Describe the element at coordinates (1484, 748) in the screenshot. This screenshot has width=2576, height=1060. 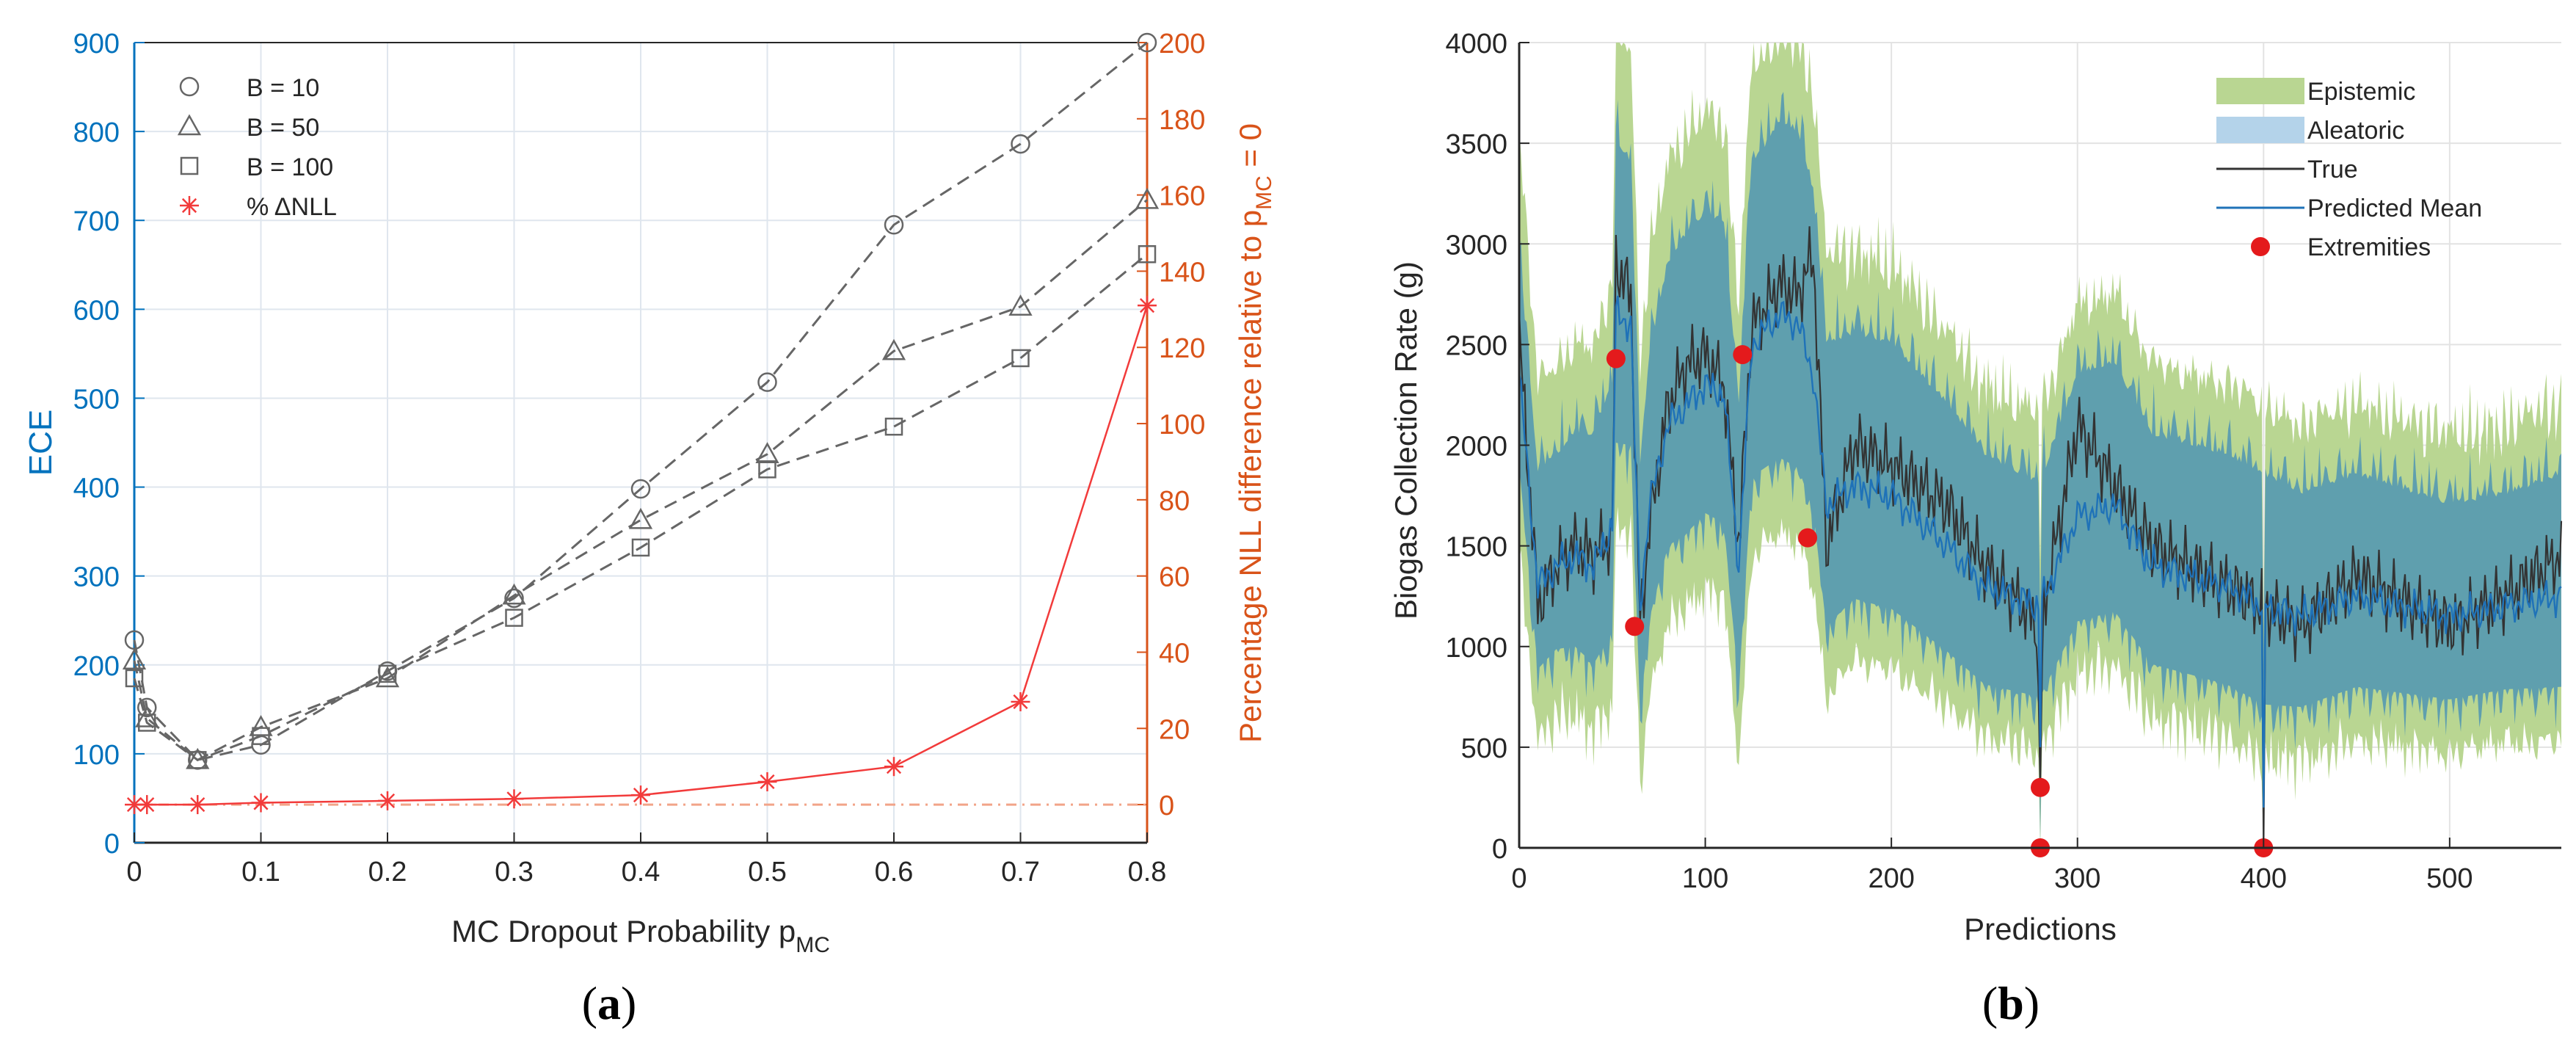
I see `y-tick-label-1: 500` at that location.